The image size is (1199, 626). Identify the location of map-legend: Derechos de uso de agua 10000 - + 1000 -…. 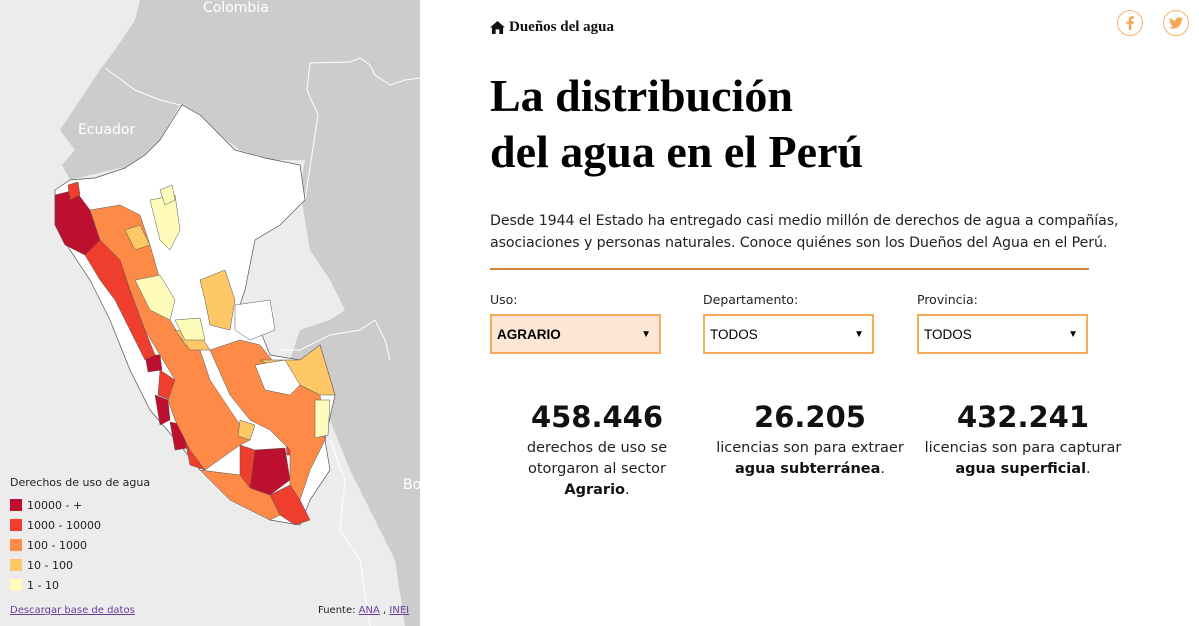
(80, 535).